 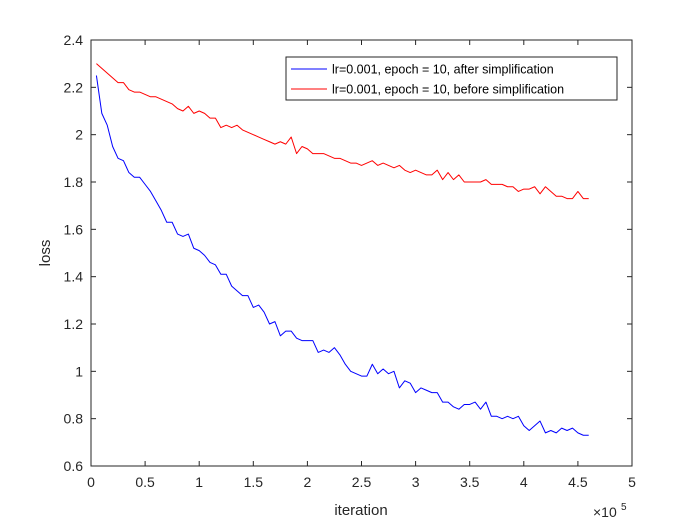 I want to click on y-tick-label: 1.4, so click(x=74, y=277).